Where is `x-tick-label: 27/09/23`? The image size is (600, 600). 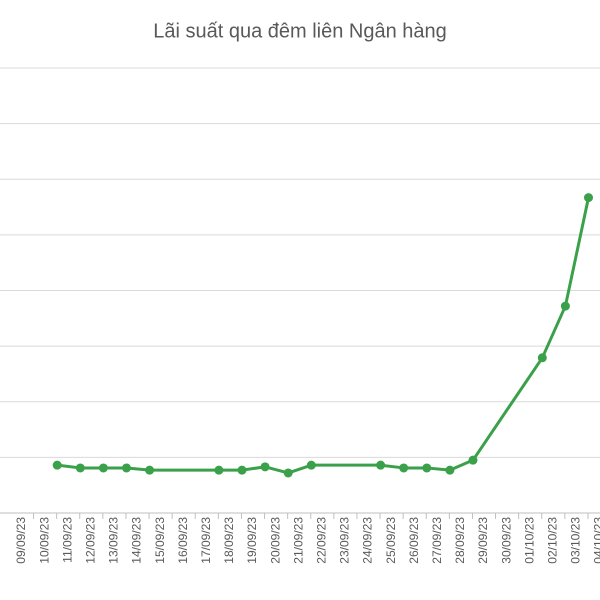 x-tick-label: 27/09/23 is located at coordinates (437, 540).